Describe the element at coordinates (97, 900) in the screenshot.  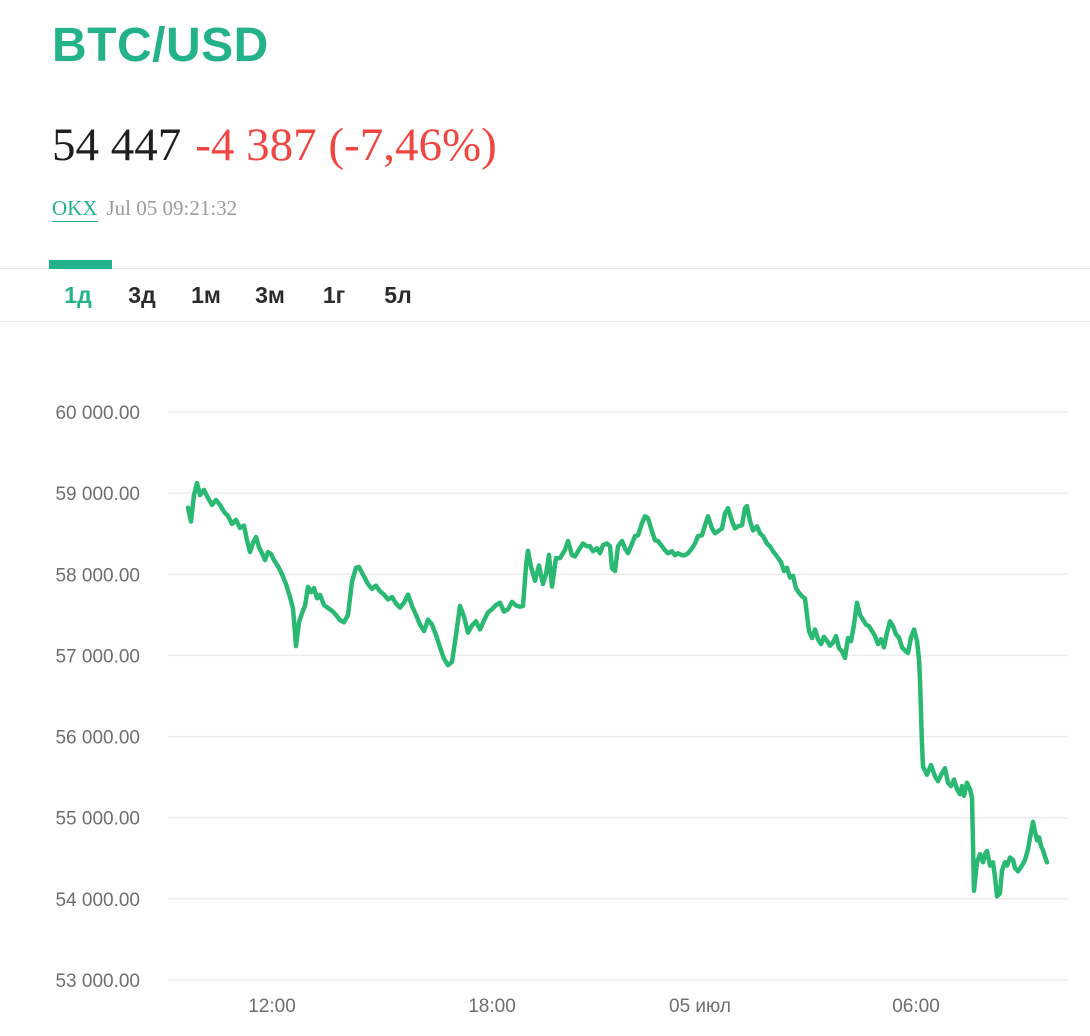
I see `y-axis-tick-label: 54 000.00` at that location.